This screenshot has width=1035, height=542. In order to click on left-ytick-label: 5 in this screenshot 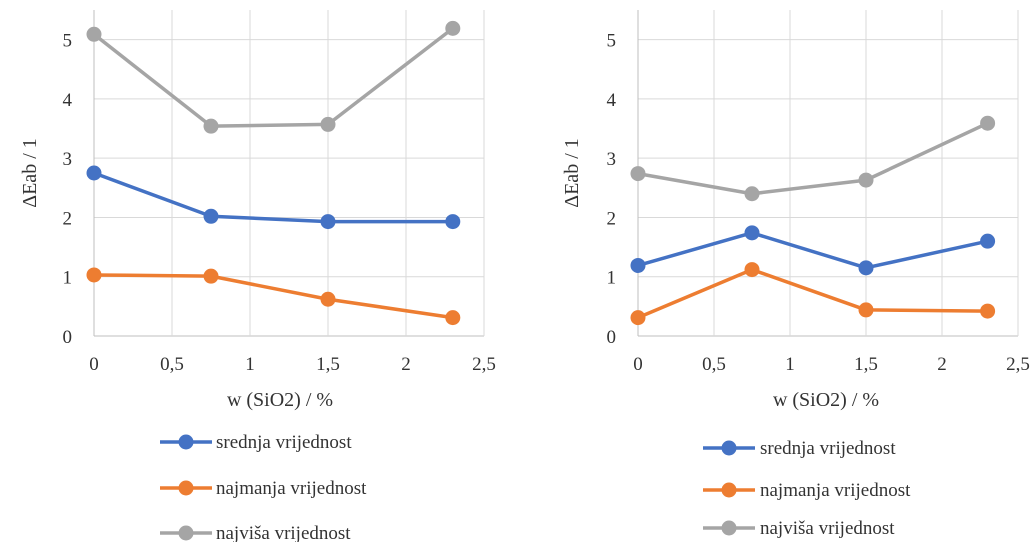, I will do `click(68, 41)`.